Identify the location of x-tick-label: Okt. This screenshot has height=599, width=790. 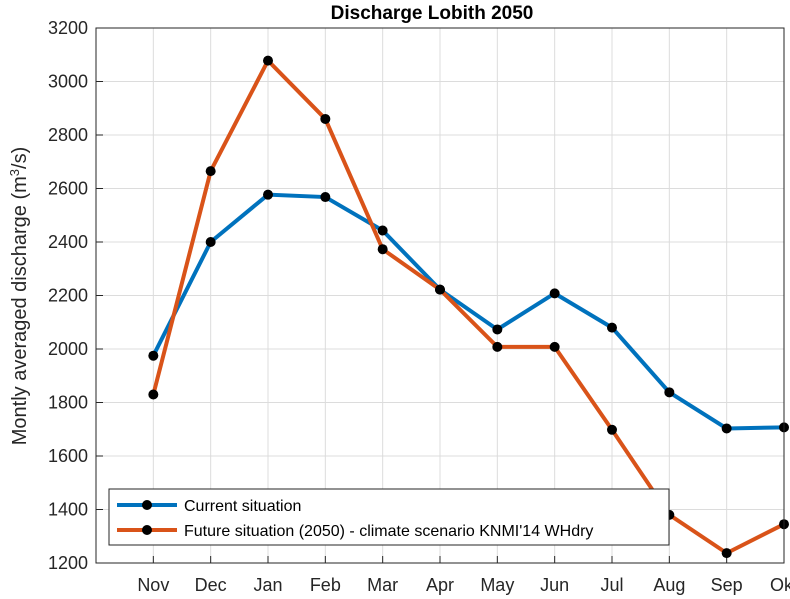
(780, 585).